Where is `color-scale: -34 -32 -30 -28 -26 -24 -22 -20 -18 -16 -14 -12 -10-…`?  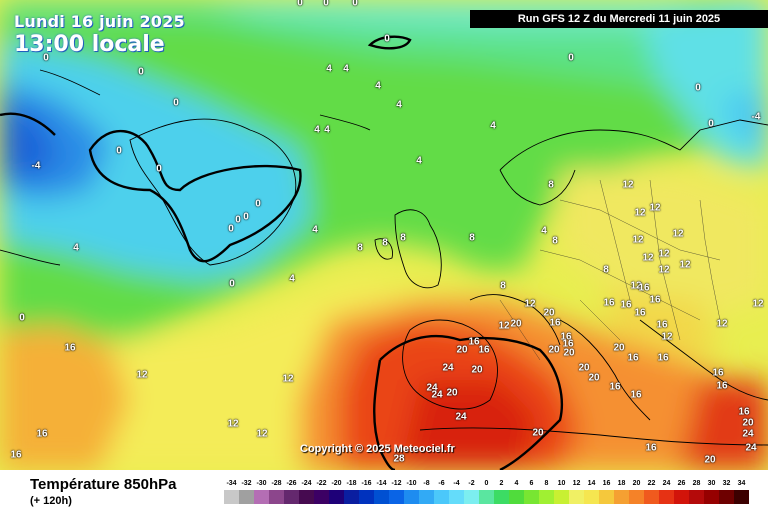 color-scale: -34 -32 -30 -28 -26 -24 -22 -20 -18 -16 -14 -12 -10-… is located at coordinates (488, 493).